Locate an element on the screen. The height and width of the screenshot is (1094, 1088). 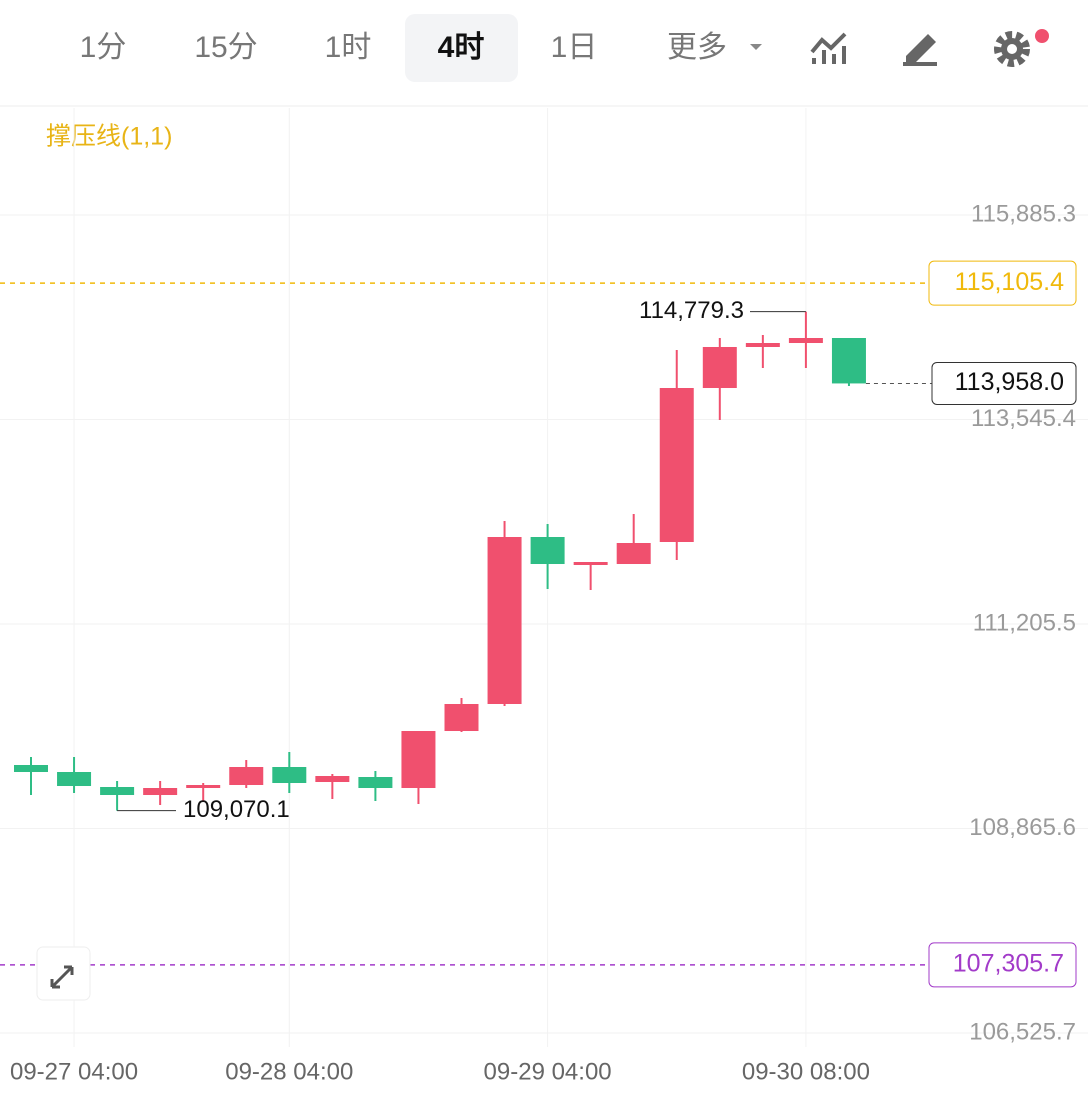
y-tick-label: 106,525.7 is located at coordinates (1022, 1031).